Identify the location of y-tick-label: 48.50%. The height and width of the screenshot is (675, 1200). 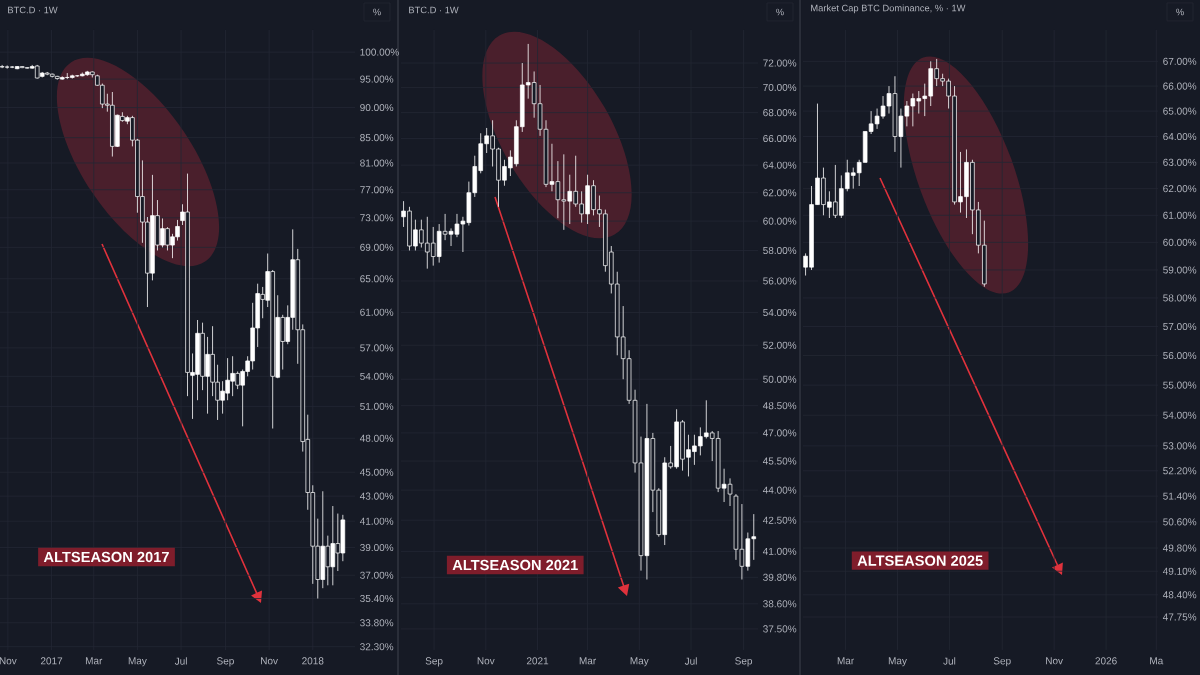
(779, 406).